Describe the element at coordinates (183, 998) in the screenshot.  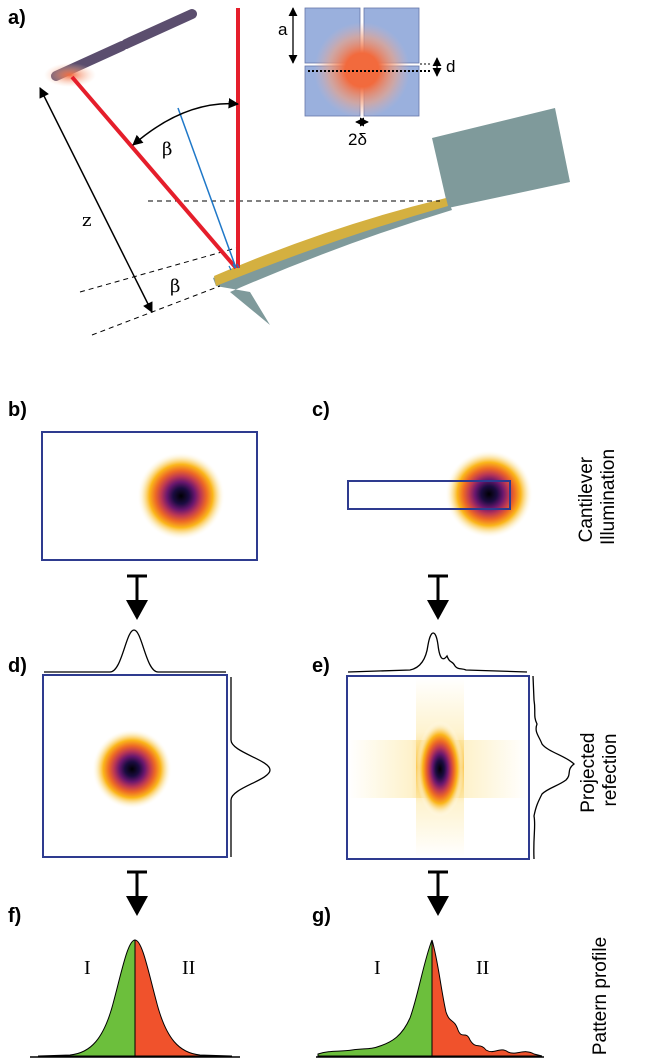
I see `profile-region-II-f` at that location.